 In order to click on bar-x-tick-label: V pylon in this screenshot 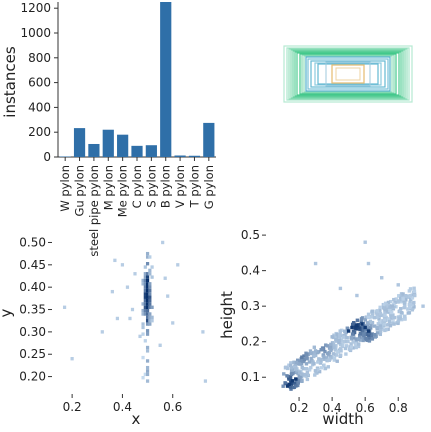, I will do `click(180, 186)`.